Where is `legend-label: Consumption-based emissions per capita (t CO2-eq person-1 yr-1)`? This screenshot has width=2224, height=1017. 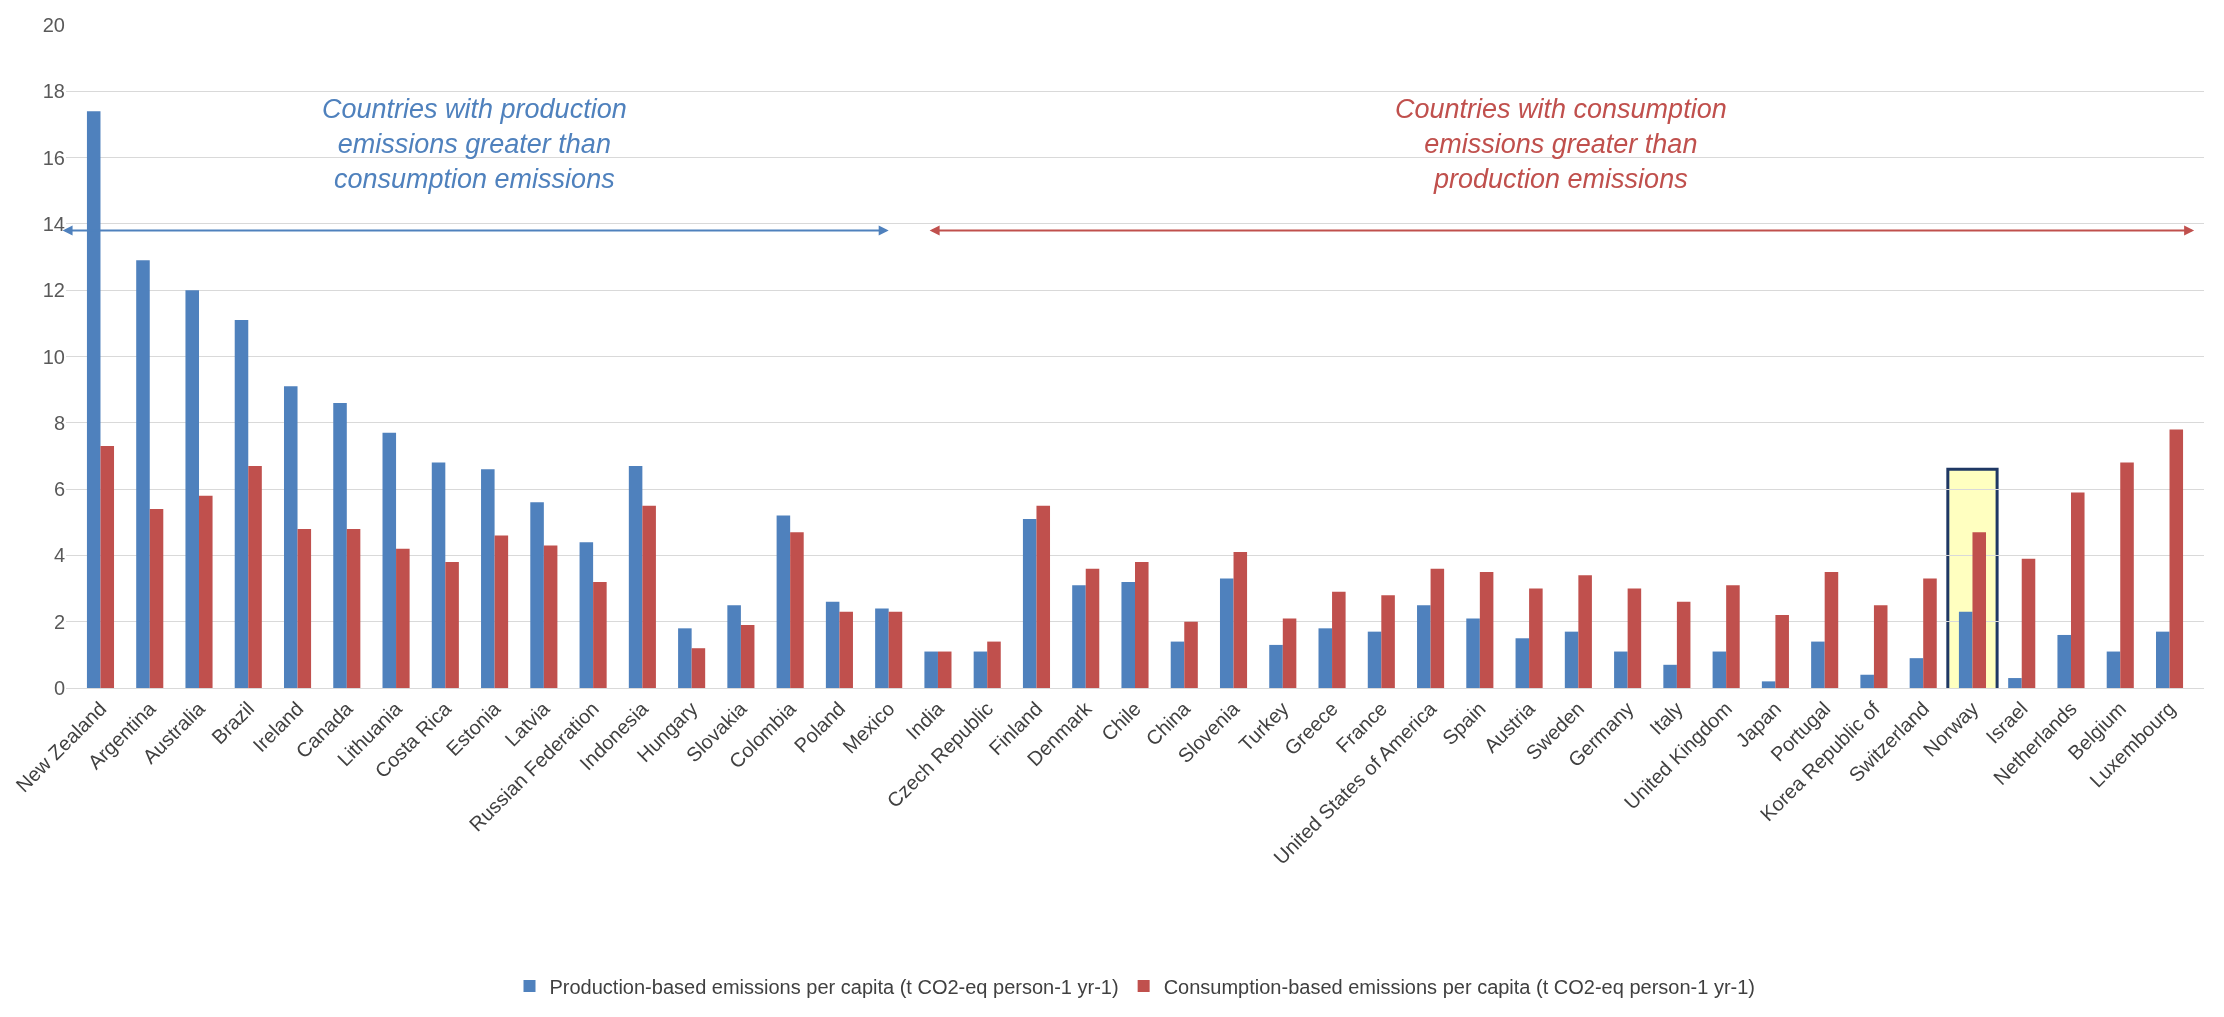
legend-label: Consumption-based emissions per capita (t CO2-eq person-1 yr-1) is located at coordinates (1459, 986).